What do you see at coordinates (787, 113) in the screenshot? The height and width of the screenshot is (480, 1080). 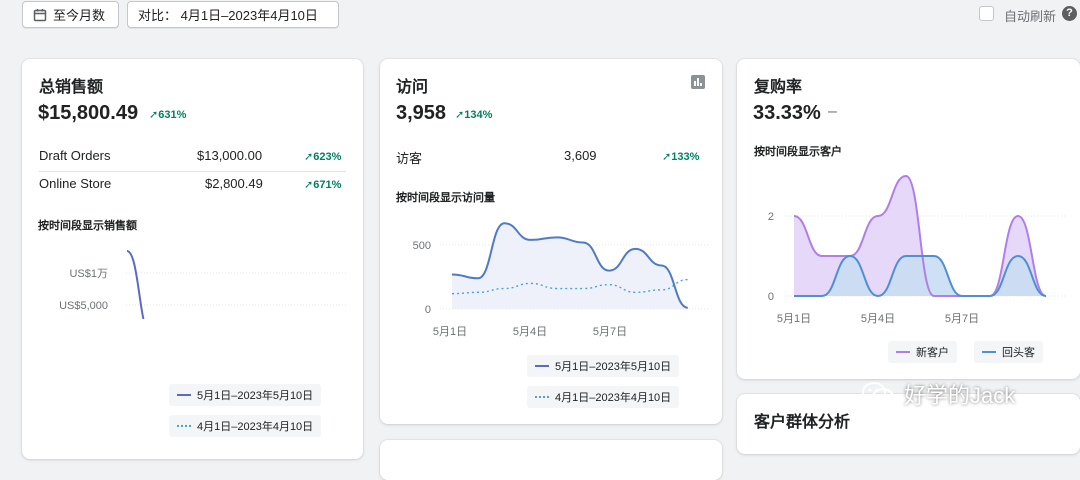 I see `repeat-rate-value: 33.33%` at bounding box center [787, 113].